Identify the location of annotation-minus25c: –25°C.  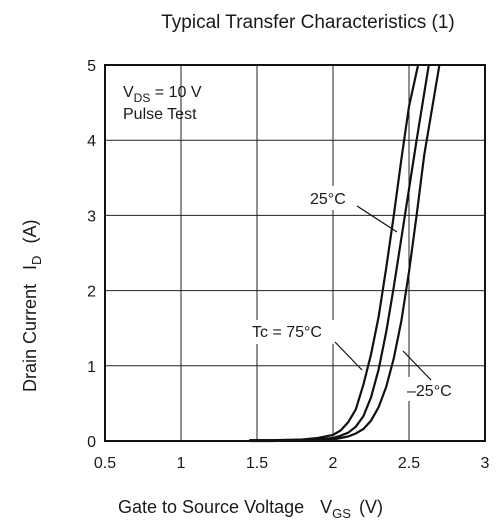
(429, 391).